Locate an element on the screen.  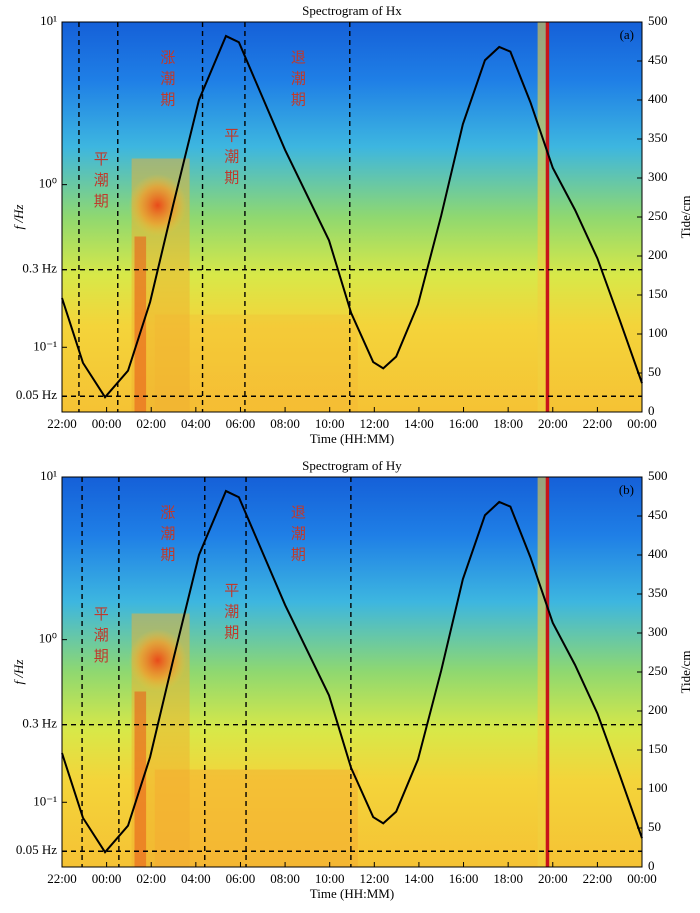
panel-label: (a) is located at coordinates (627, 34).